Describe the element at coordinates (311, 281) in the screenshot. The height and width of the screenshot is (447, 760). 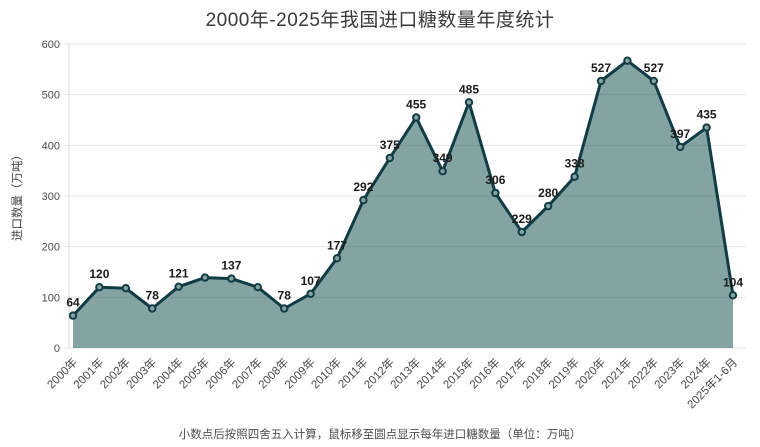
I see `point-label-2009年: 107` at that location.